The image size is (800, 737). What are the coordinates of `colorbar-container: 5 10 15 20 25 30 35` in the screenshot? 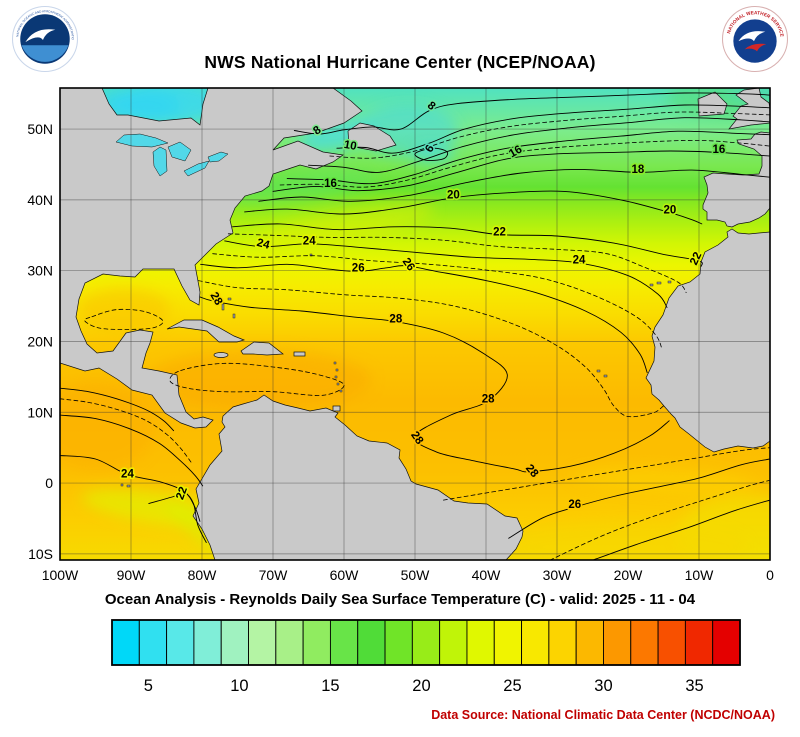 It's located at (400, 660).